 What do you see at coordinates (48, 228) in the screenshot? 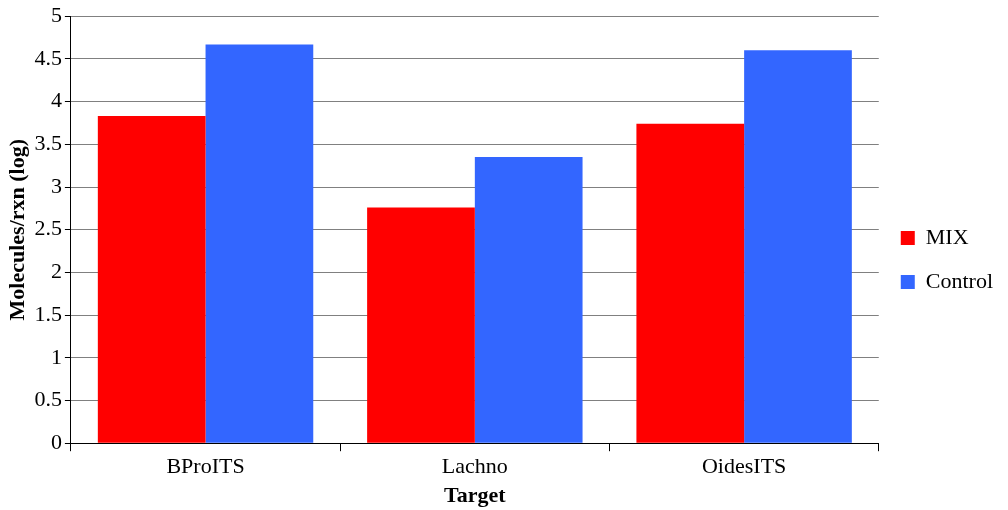
I see `y-tick-label: 2.5` at bounding box center [48, 228].